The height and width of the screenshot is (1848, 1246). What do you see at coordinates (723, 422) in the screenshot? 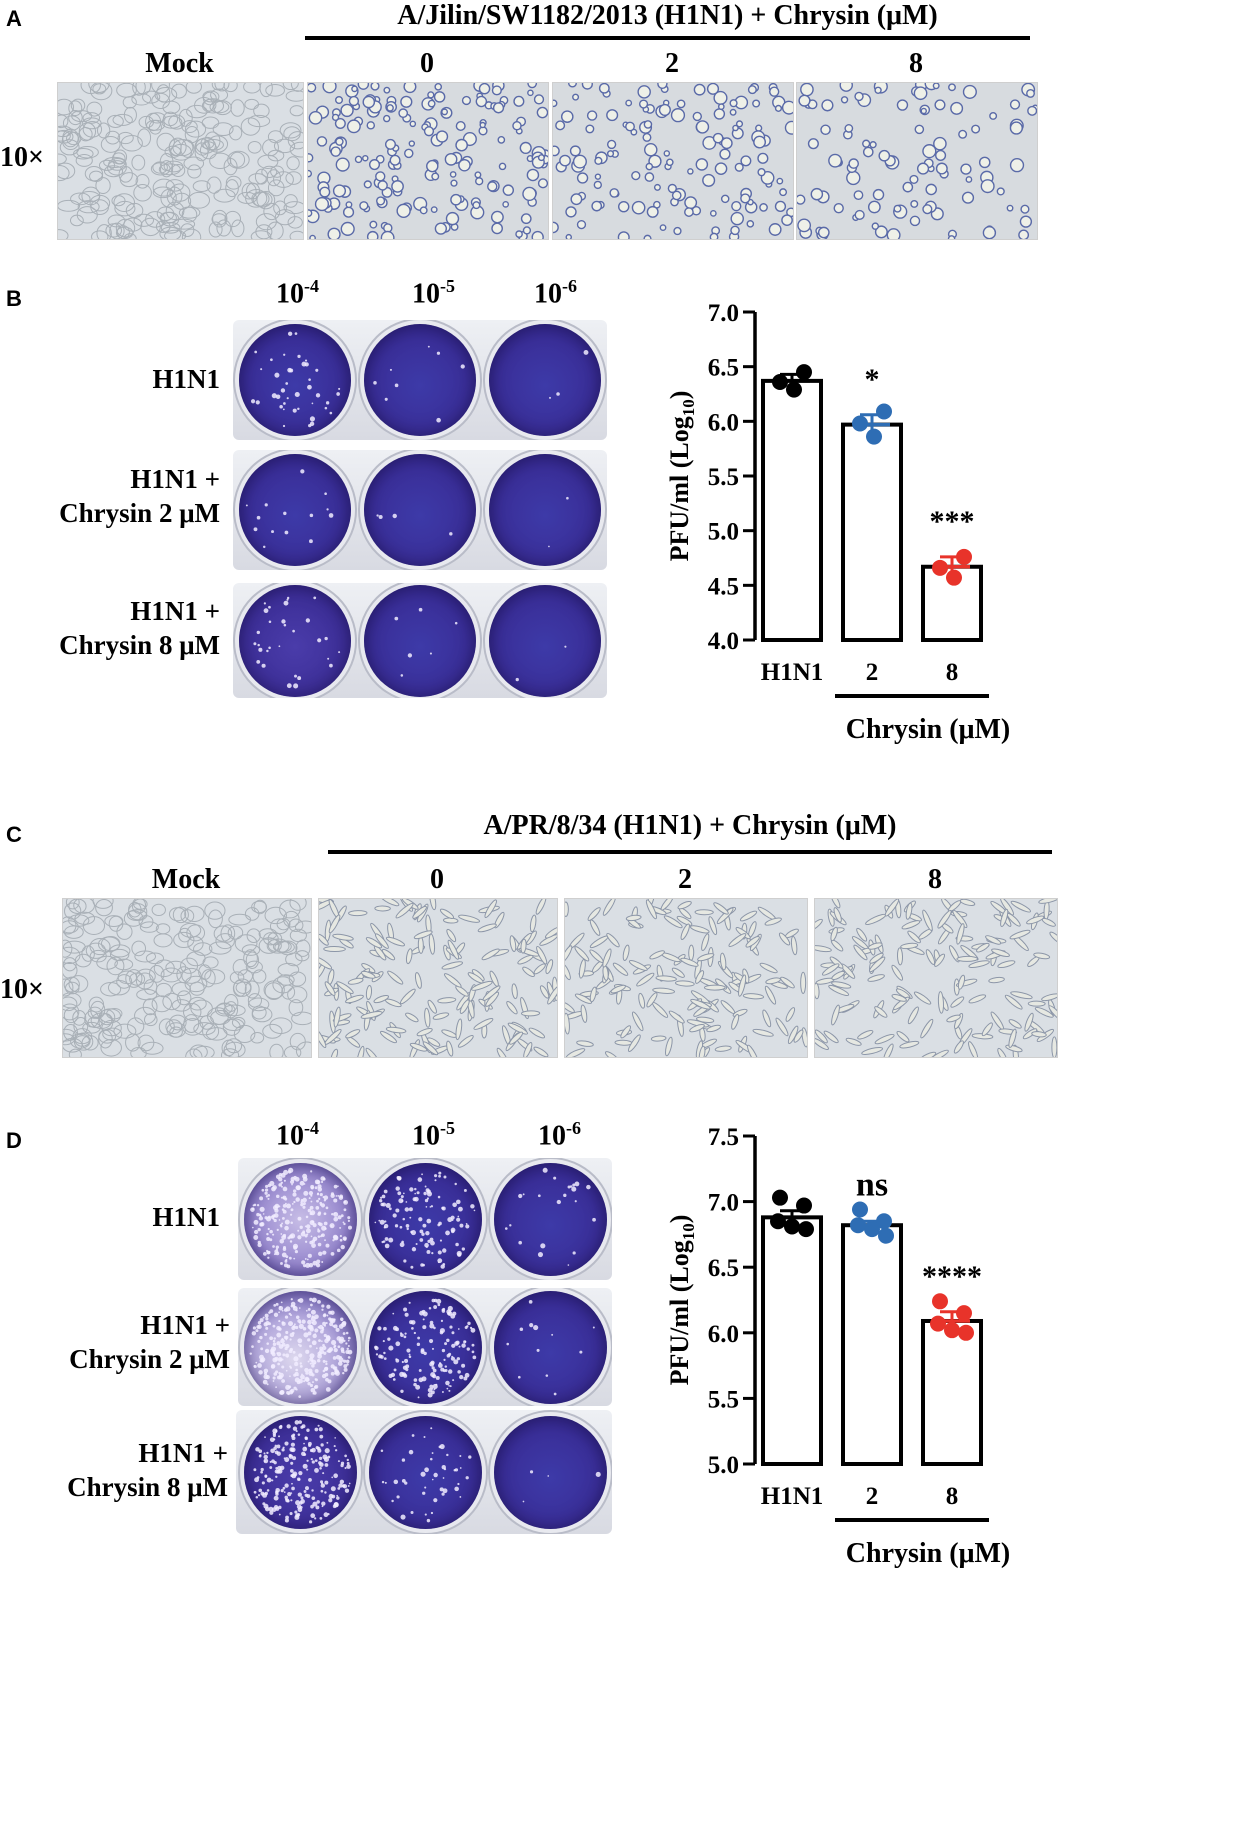
I see `y-tick-label: 6.0` at bounding box center [723, 422].